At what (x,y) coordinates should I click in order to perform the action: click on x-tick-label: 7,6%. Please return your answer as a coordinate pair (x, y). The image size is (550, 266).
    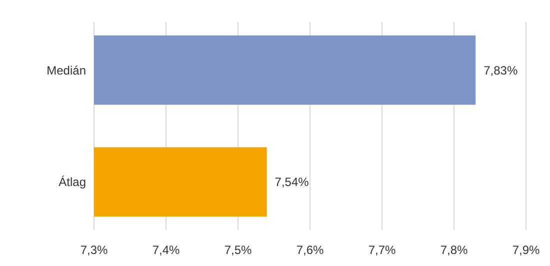
    Looking at the image, I should click on (310, 250).